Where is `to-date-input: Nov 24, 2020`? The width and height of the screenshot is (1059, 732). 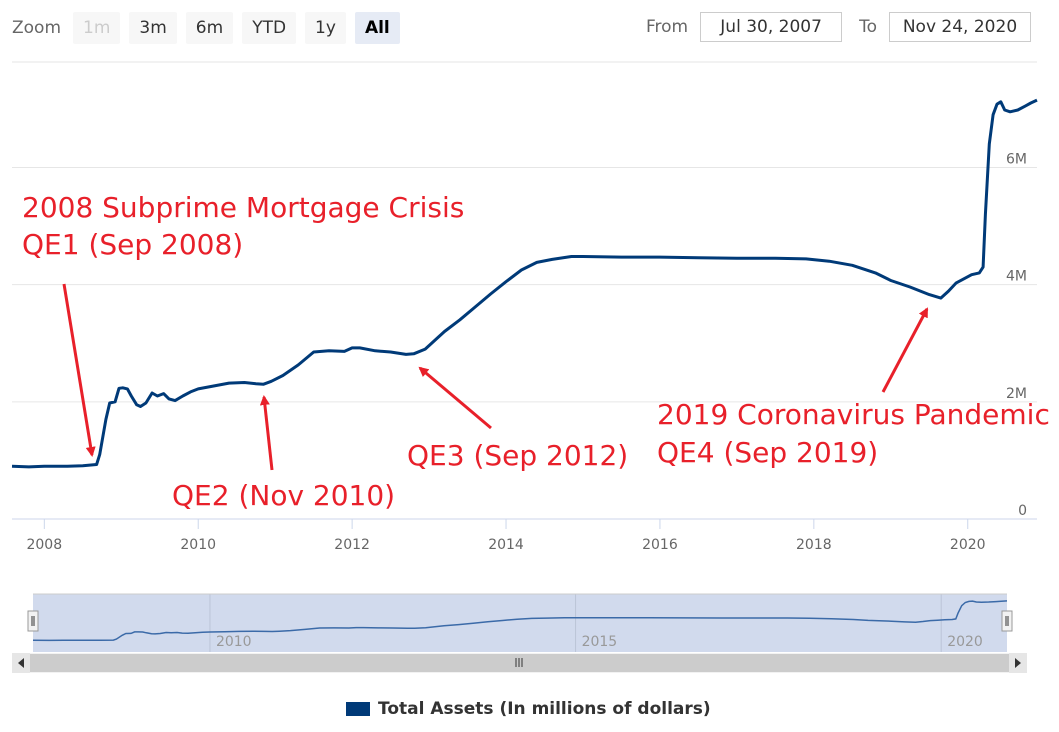 to-date-input: Nov 24, 2020 is located at coordinates (960, 27).